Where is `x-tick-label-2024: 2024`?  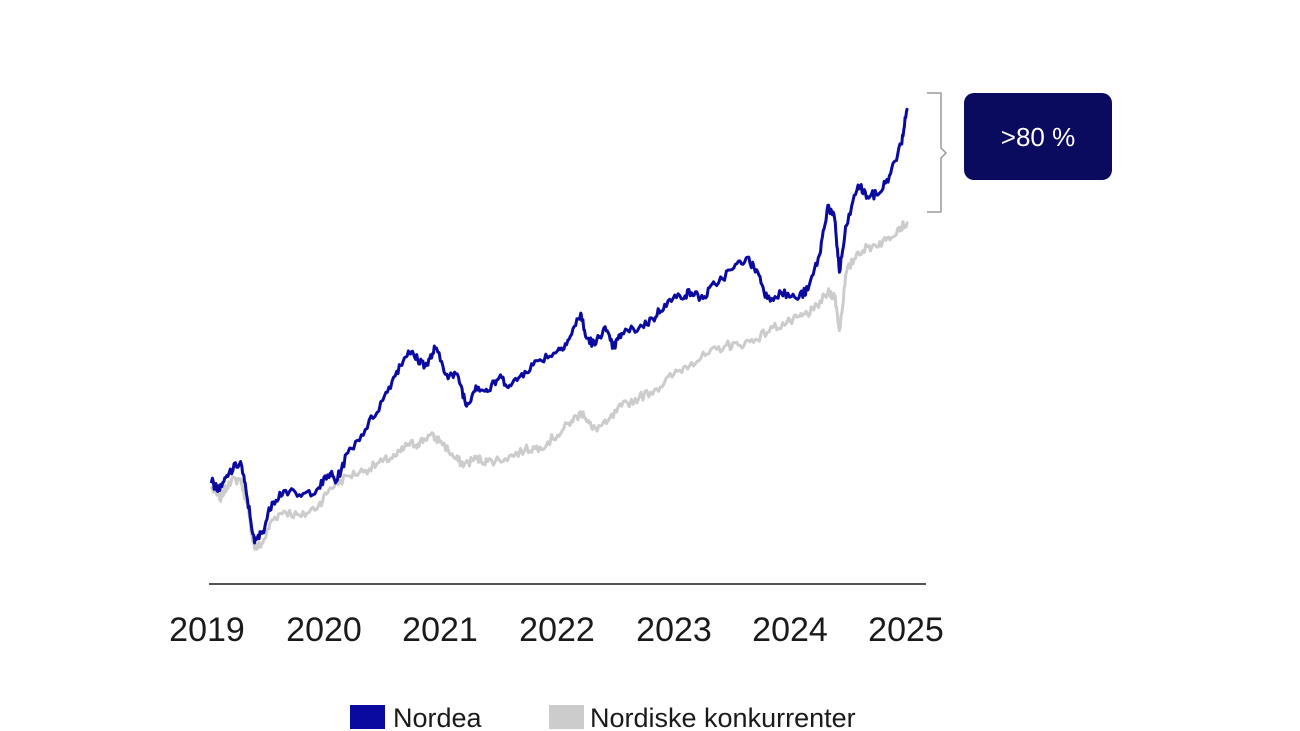 x-tick-label-2024: 2024 is located at coordinates (790, 630).